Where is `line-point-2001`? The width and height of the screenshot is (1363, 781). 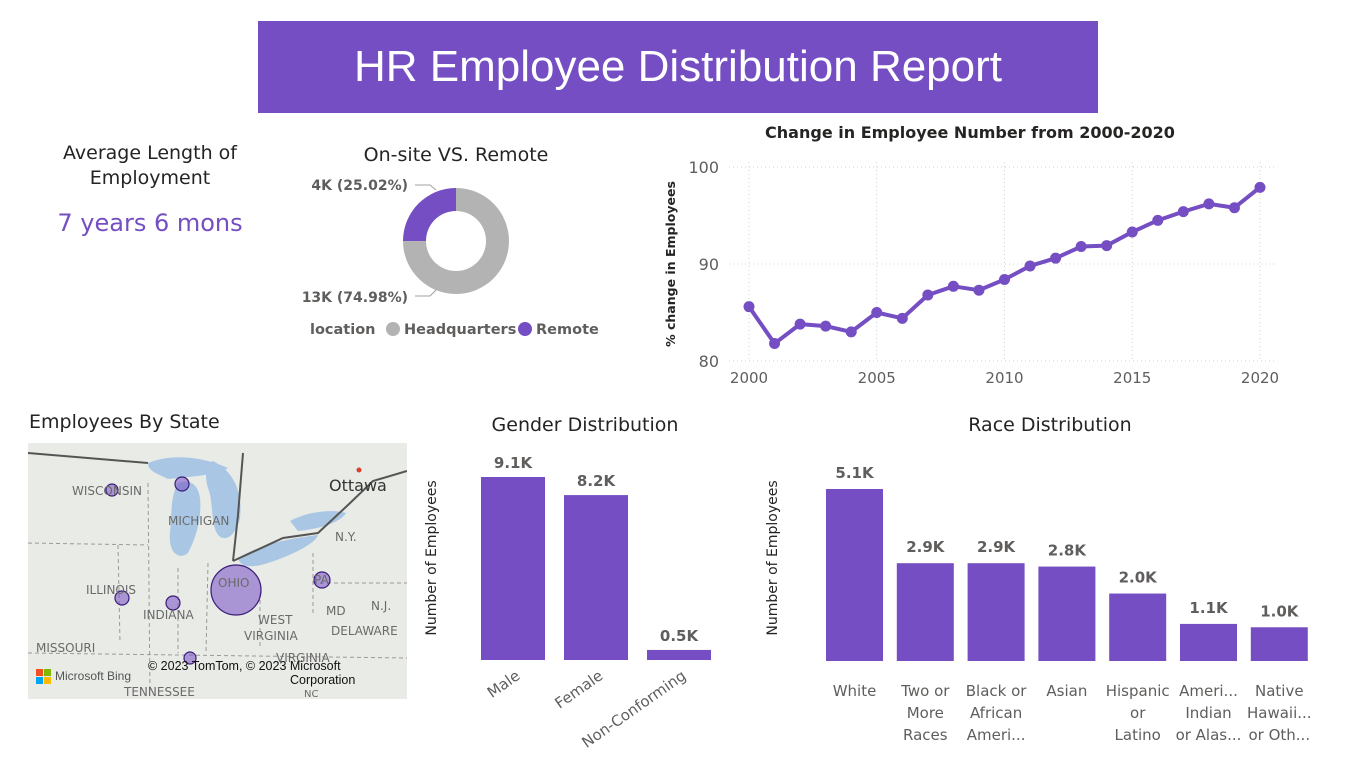
line-point-2001 is located at coordinates (775, 344).